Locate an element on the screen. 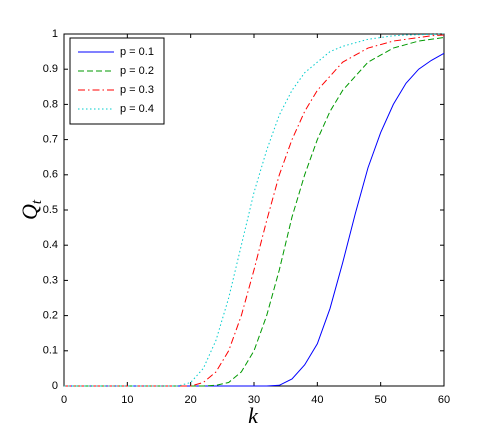  y-axis-label-main: Q is located at coordinates (29, 212).